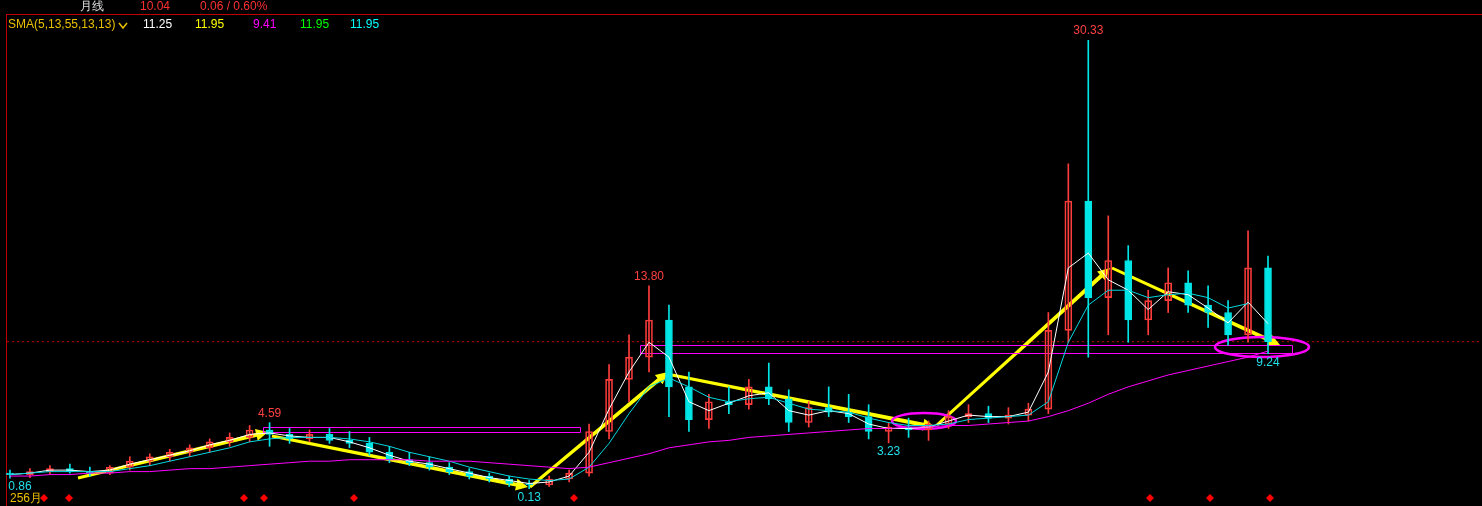 This screenshot has height=506, width=1482. What do you see at coordinates (888, 451) in the screenshot?
I see `annotation: 3.23` at bounding box center [888, 451].